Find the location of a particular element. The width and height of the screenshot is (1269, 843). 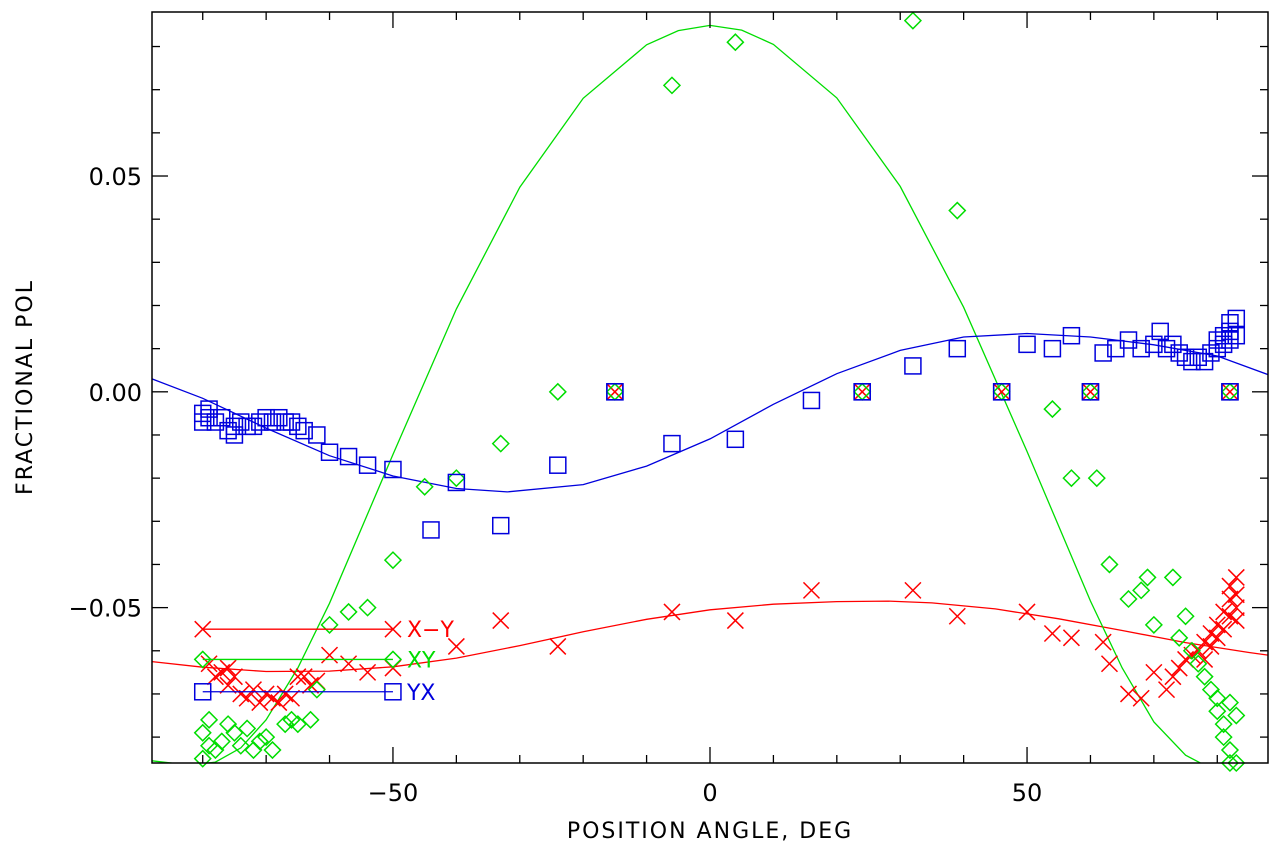

legend-label-xy: XY is located at coordinates (421, 660).